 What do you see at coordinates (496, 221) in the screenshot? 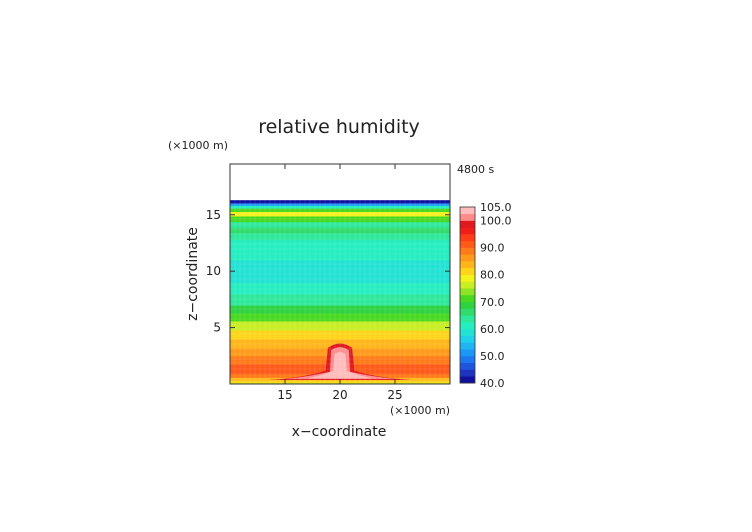
I see `colorbar-label: 100.0` at bounding box center [496, 221].